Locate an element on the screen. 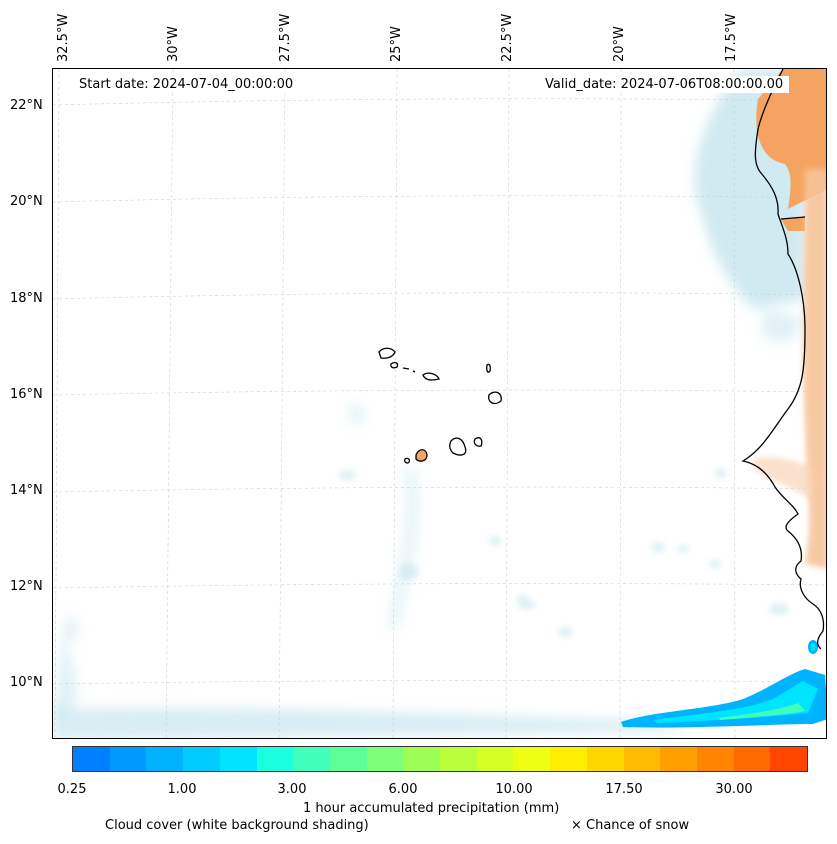 The height and width of the screenshot is (844, 837). lat-label-10n: 10°N is located at coordinates (26, 682).